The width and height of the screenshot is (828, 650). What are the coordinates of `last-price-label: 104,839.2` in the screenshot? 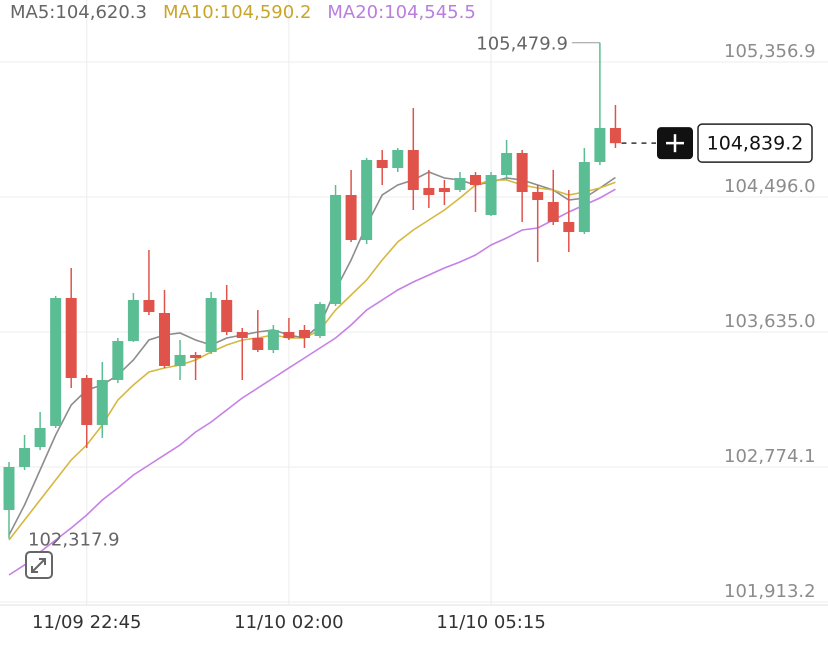 It's located at (755, 144).